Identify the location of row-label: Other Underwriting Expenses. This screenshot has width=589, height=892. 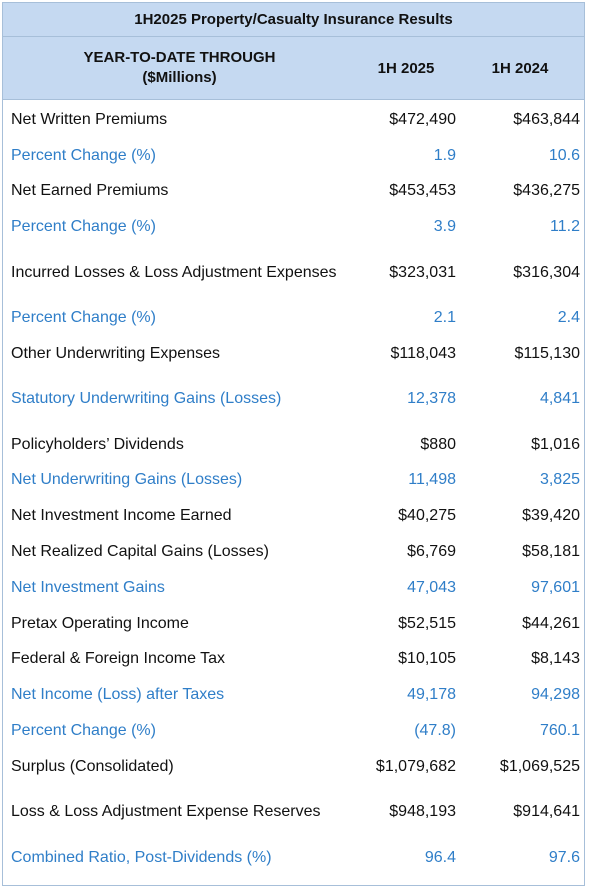
(115, 353).